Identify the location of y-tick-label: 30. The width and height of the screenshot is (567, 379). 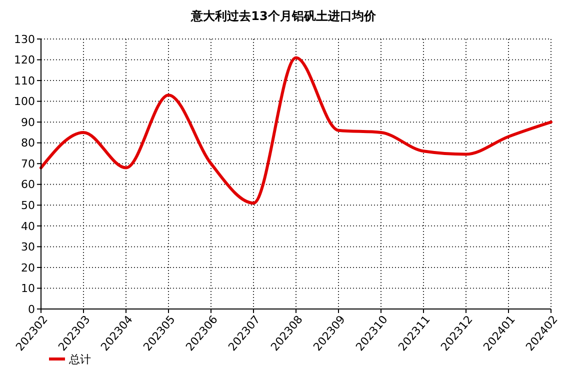
(28, 247).